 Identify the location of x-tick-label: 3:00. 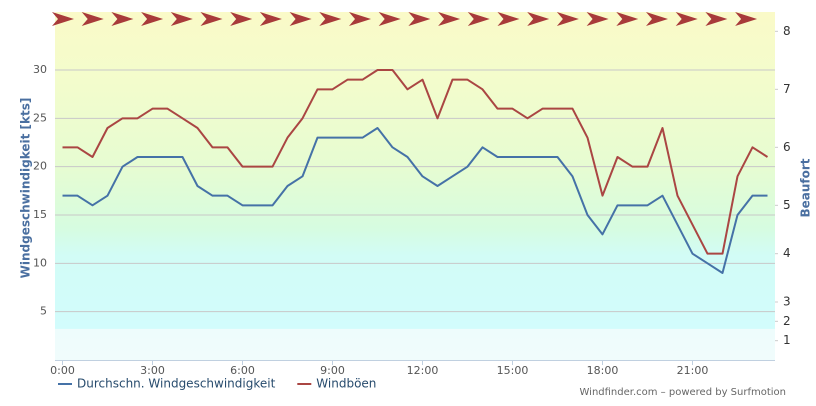
(152, 370).